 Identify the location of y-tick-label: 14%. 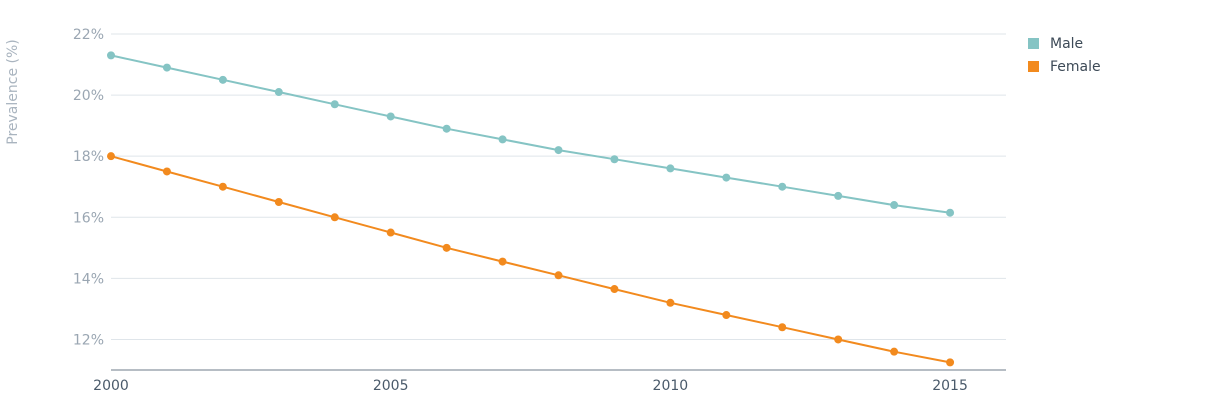
(88, 279).